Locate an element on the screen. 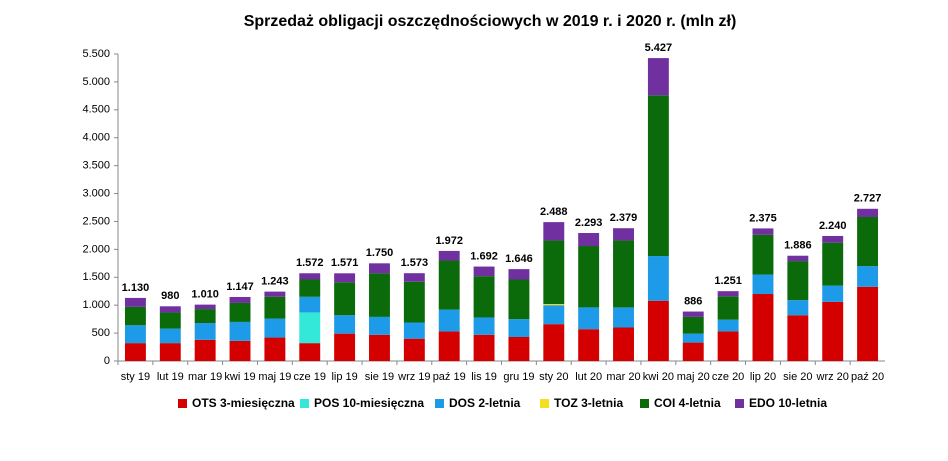 Image resolution: width=948 pixels, height=461 pixels. x-tick-label: mar 19 is located at coordinates (205, 377).